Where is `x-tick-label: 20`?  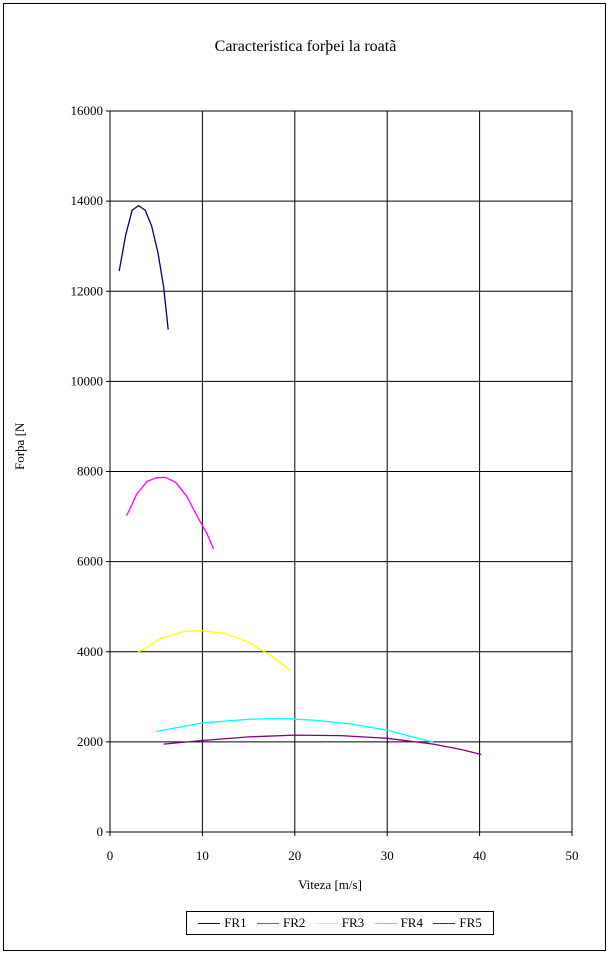 x-tick-label: 20 is located at coordinates (294, 855).